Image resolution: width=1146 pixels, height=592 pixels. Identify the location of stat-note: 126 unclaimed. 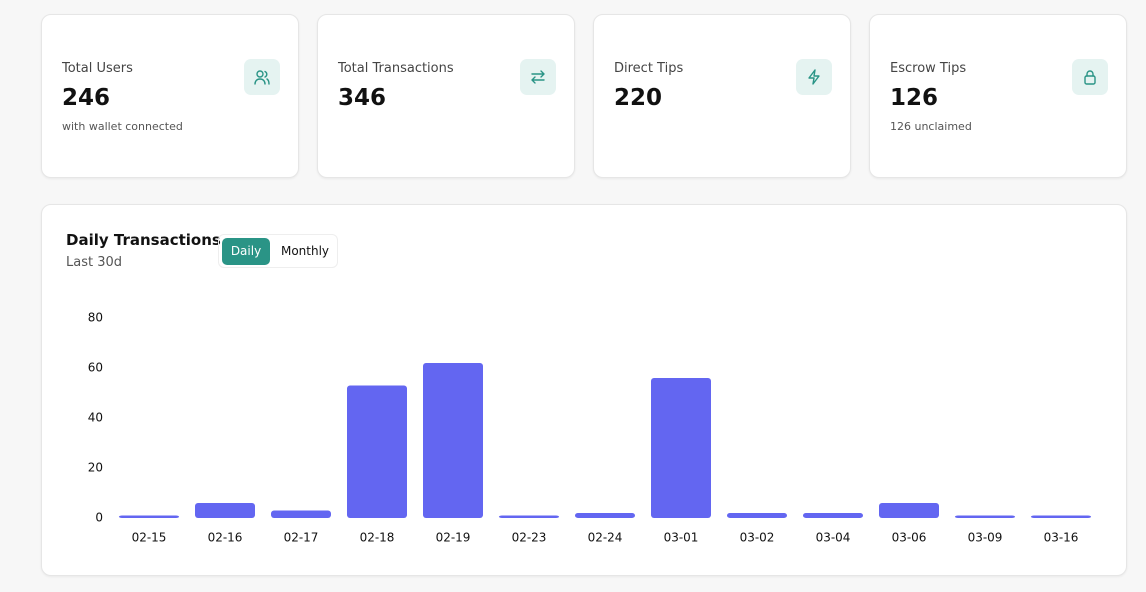
(931, 126).